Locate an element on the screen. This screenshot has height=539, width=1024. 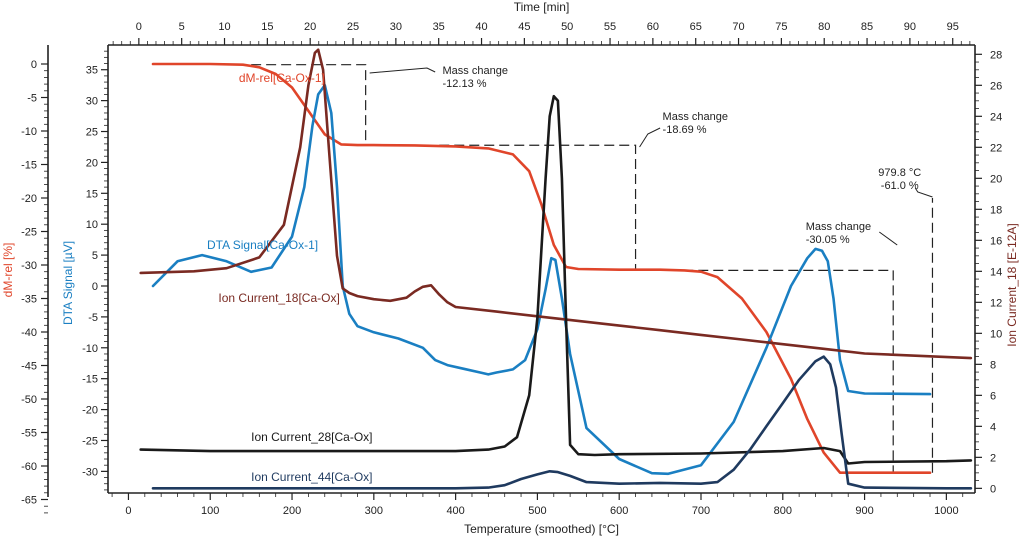
dm-tick-label: -5 is located at coordinates (32, 99).